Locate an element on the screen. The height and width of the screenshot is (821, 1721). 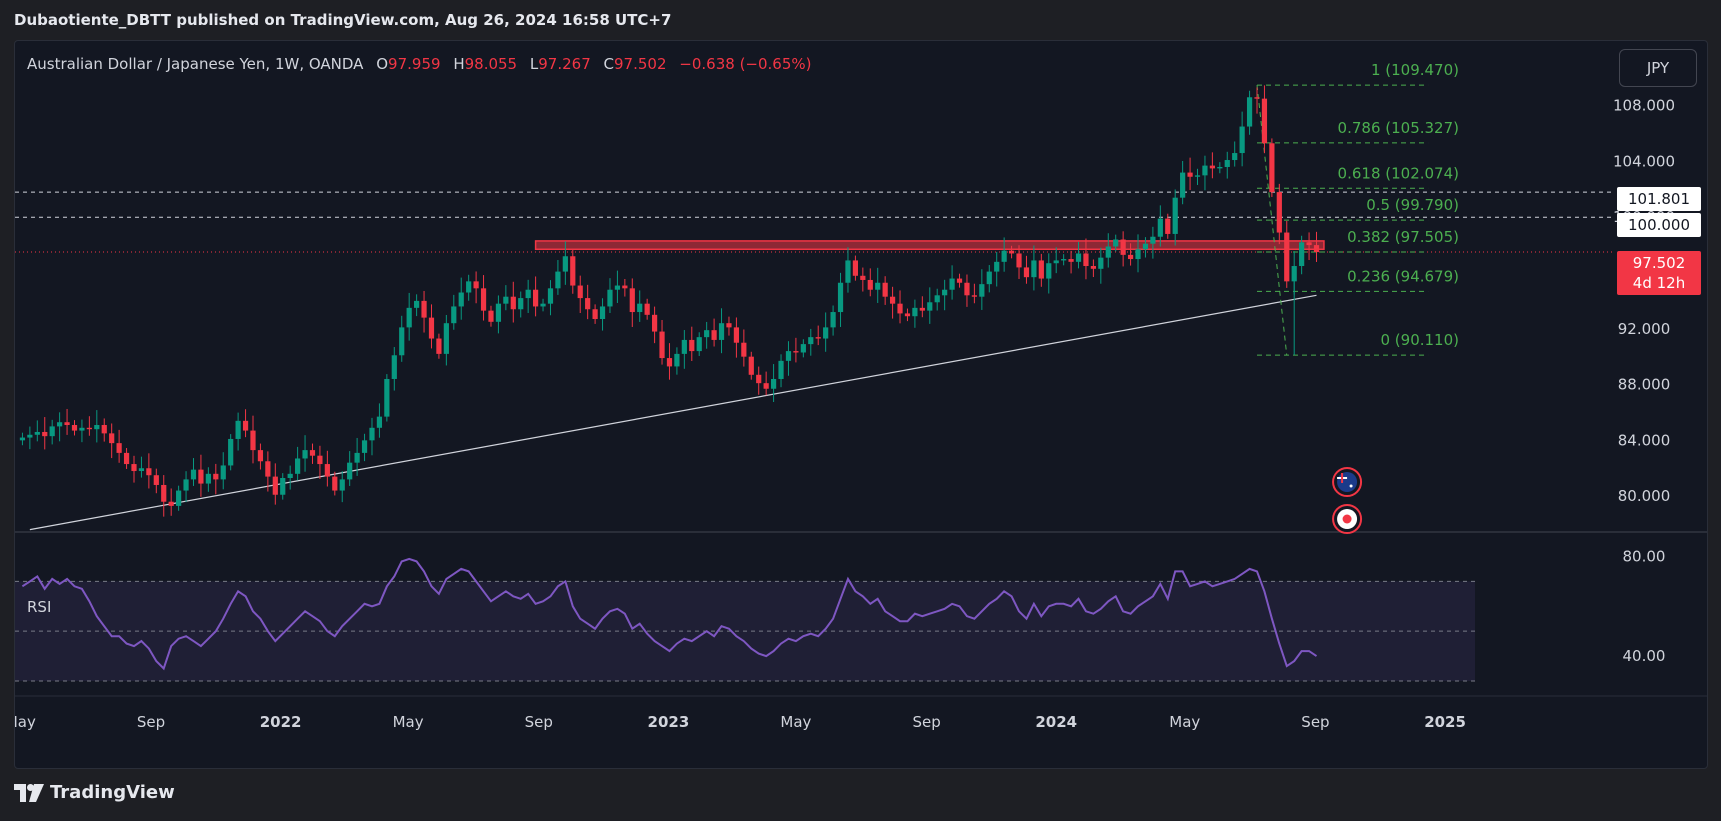
currency-button: JPY is located at coordinates (1658, 68).